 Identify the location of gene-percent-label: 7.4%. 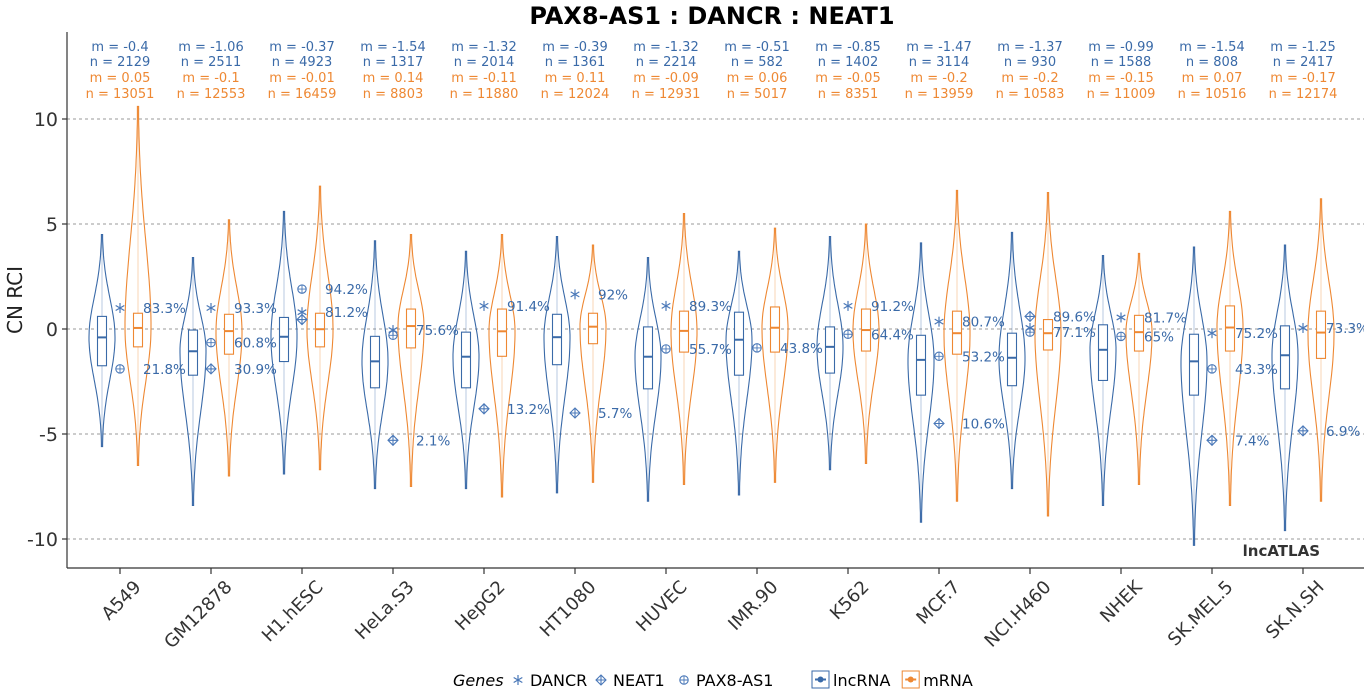
(1252, 441).